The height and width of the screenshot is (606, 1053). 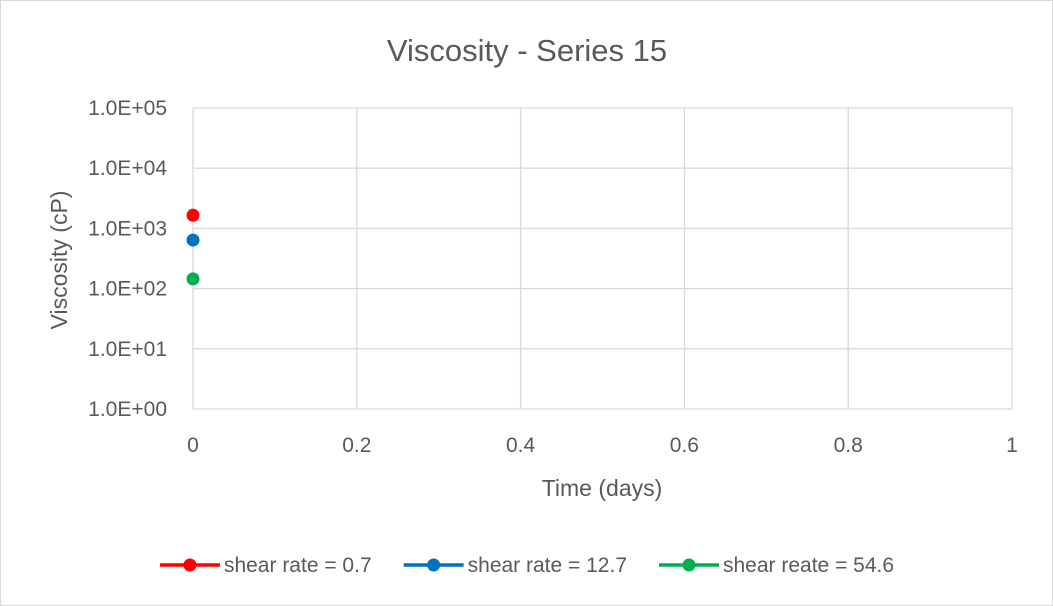 I want to click on y-tick-label: 1.0E+02, so click(x=127, y=289).